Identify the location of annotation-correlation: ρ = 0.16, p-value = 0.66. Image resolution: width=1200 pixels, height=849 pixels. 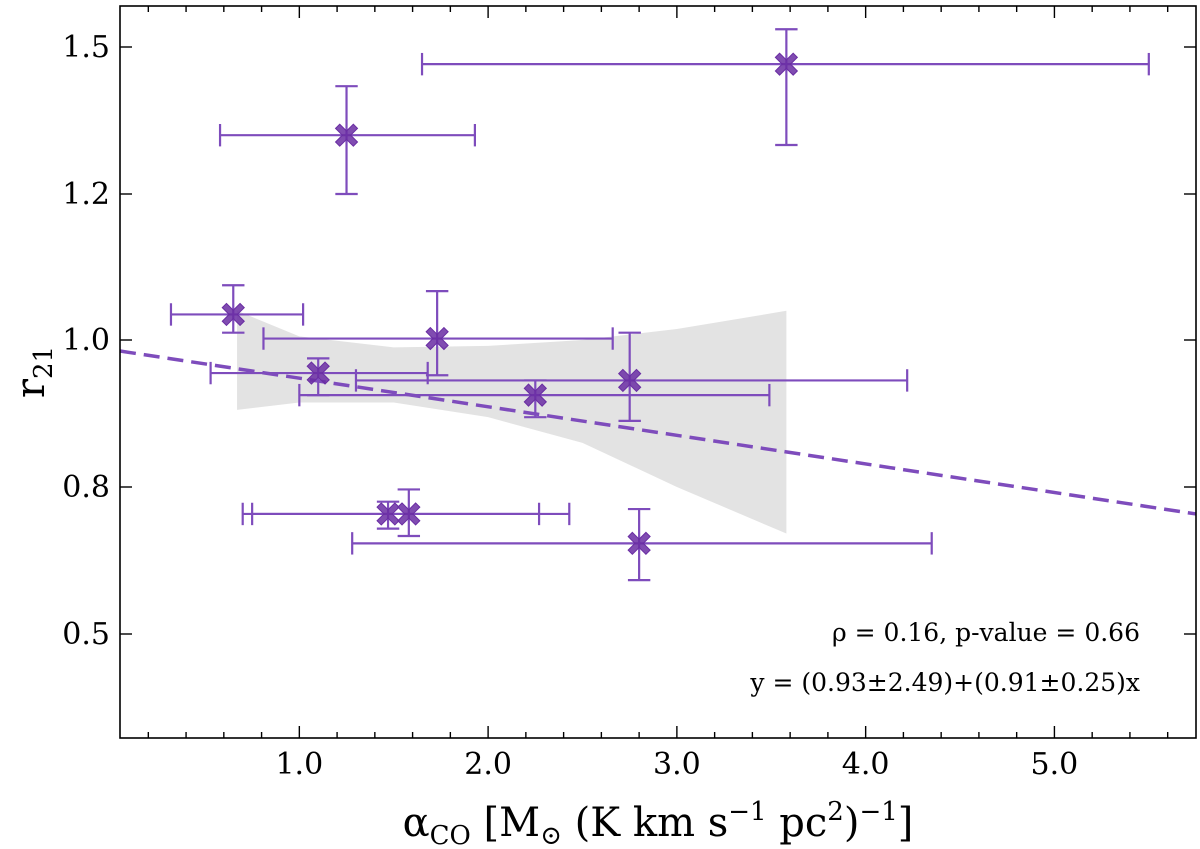
(986, 632).